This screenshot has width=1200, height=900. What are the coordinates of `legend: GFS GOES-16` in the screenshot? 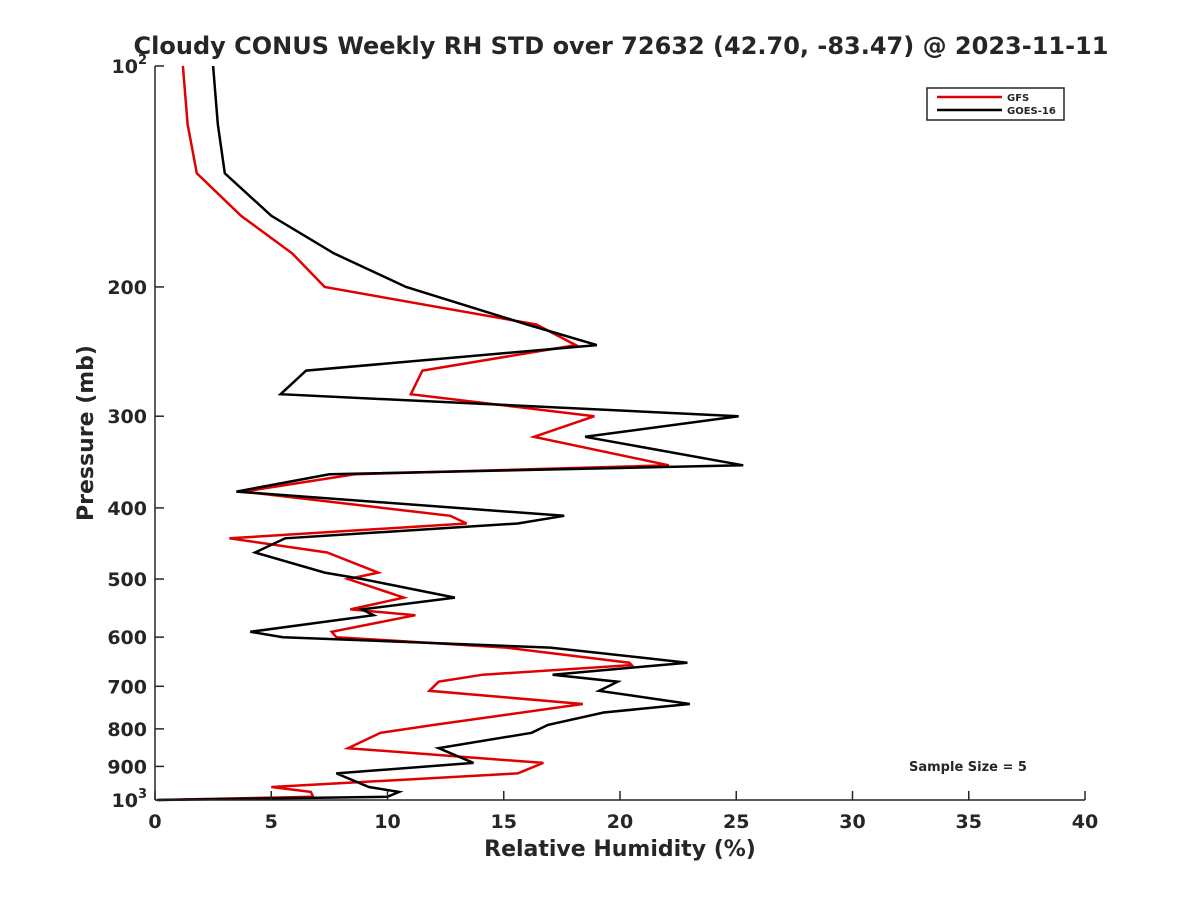 It's located at (995, 104).